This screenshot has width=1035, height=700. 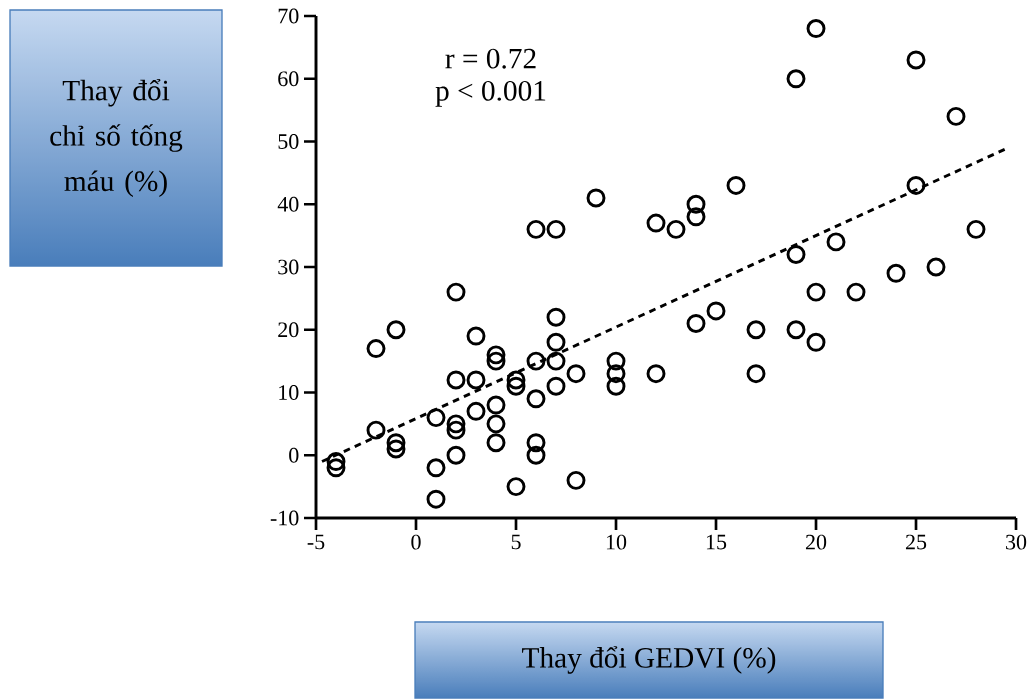 What do you see at coordinates (490, 93) in the screenshot?
I see `annotation: p < 0.001` at bounding box center [490, 93].